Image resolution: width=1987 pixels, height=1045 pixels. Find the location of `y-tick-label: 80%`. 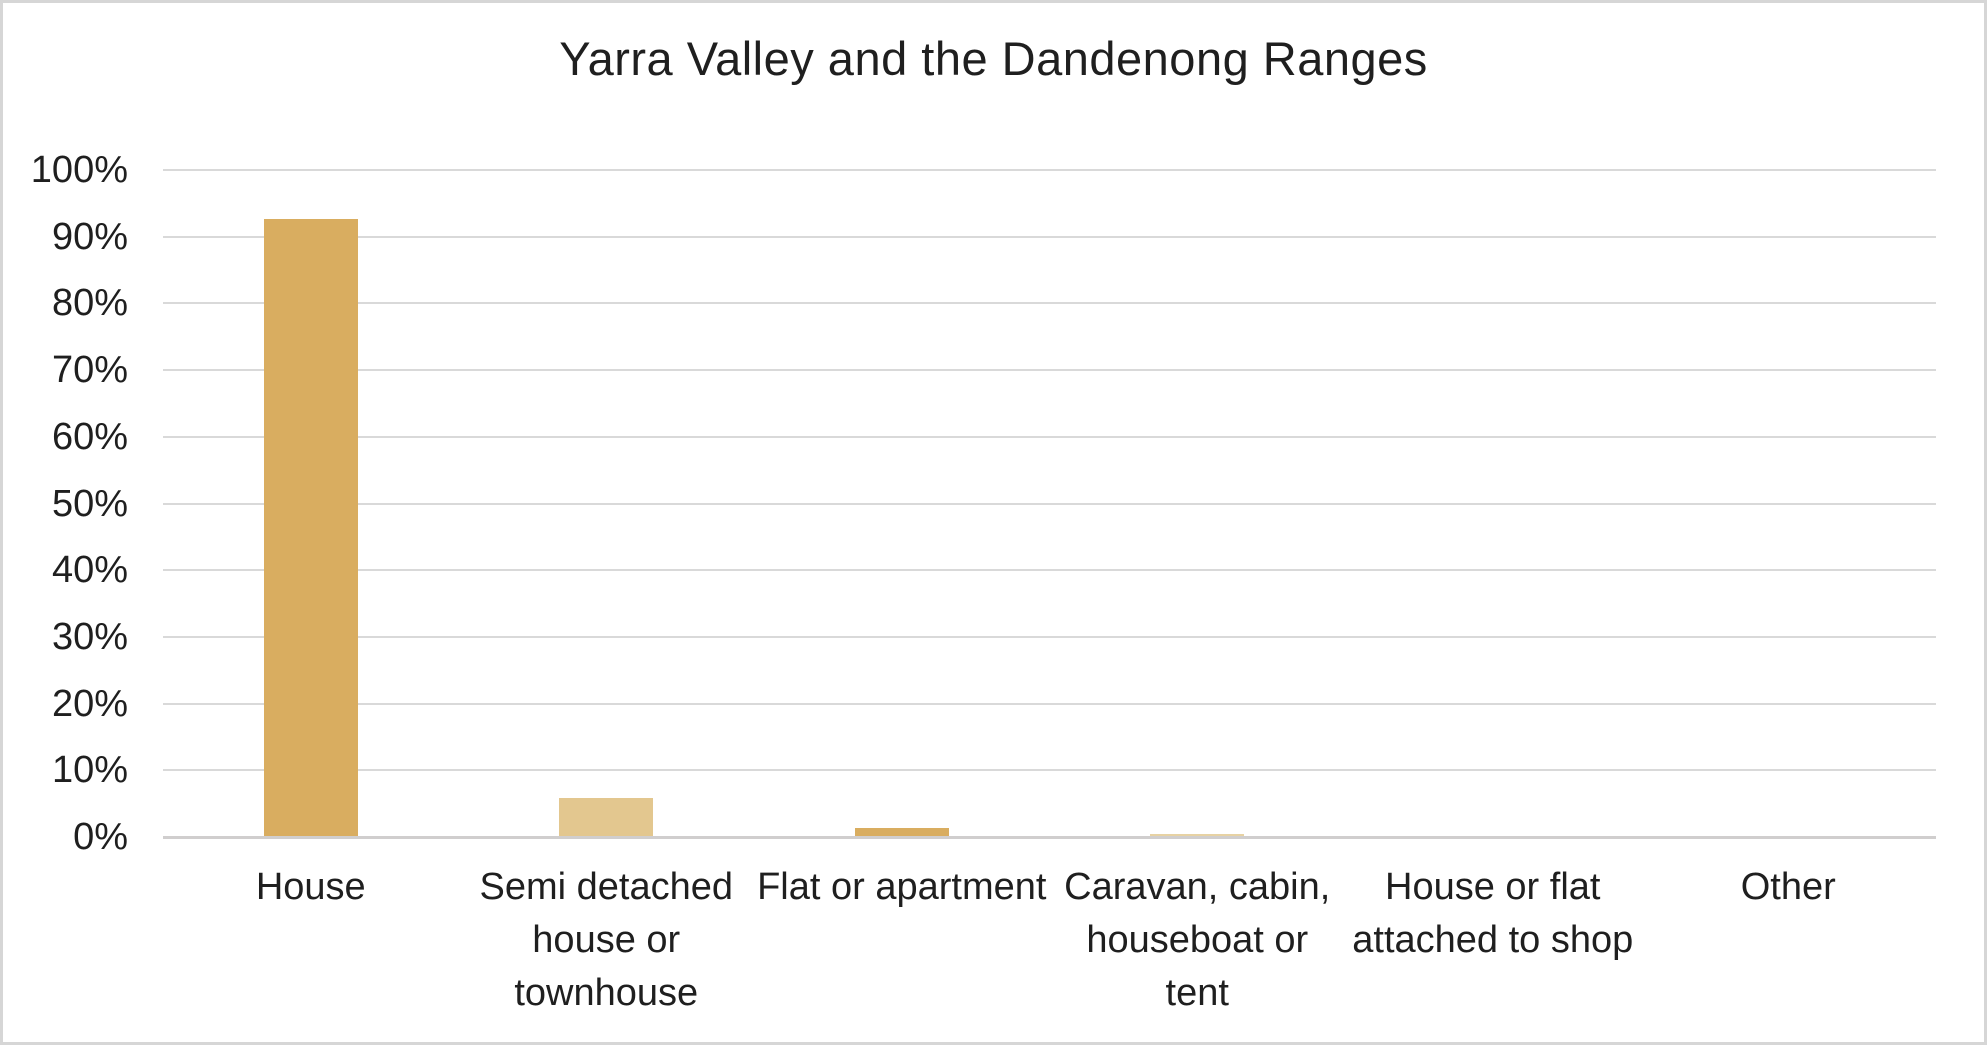

y-tick-label: 80% is located at coordinates (89, 303).